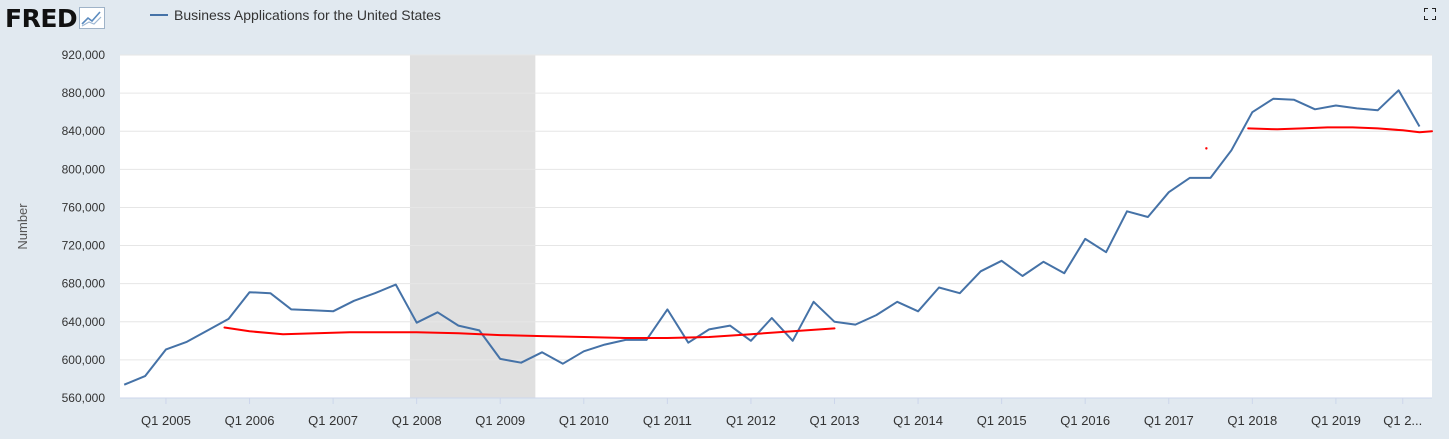  Describe the element at coordinates (166, 420) in the screenshot. I see `x-tick-label: Q1 2005` at that location.